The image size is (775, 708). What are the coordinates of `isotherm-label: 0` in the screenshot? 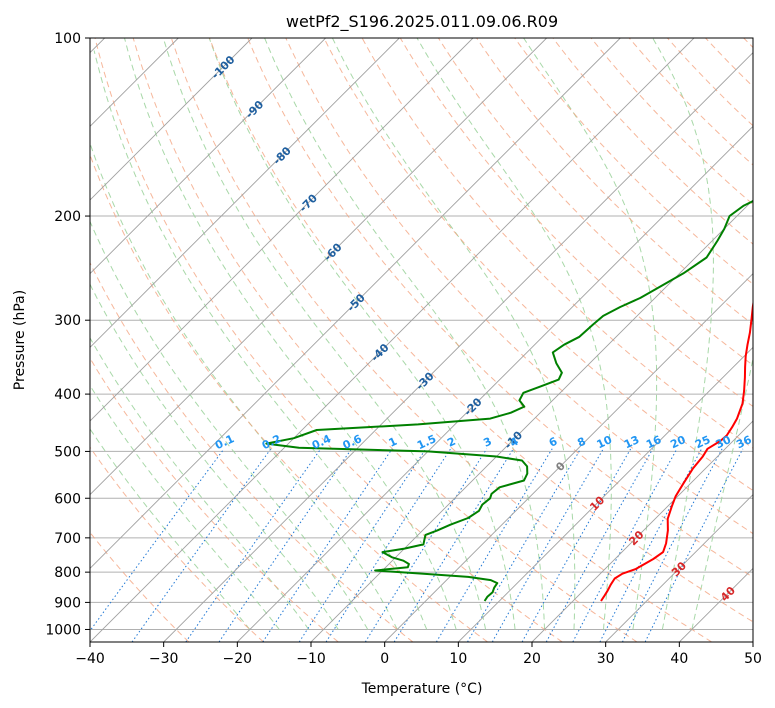 It's located at (560, 466).